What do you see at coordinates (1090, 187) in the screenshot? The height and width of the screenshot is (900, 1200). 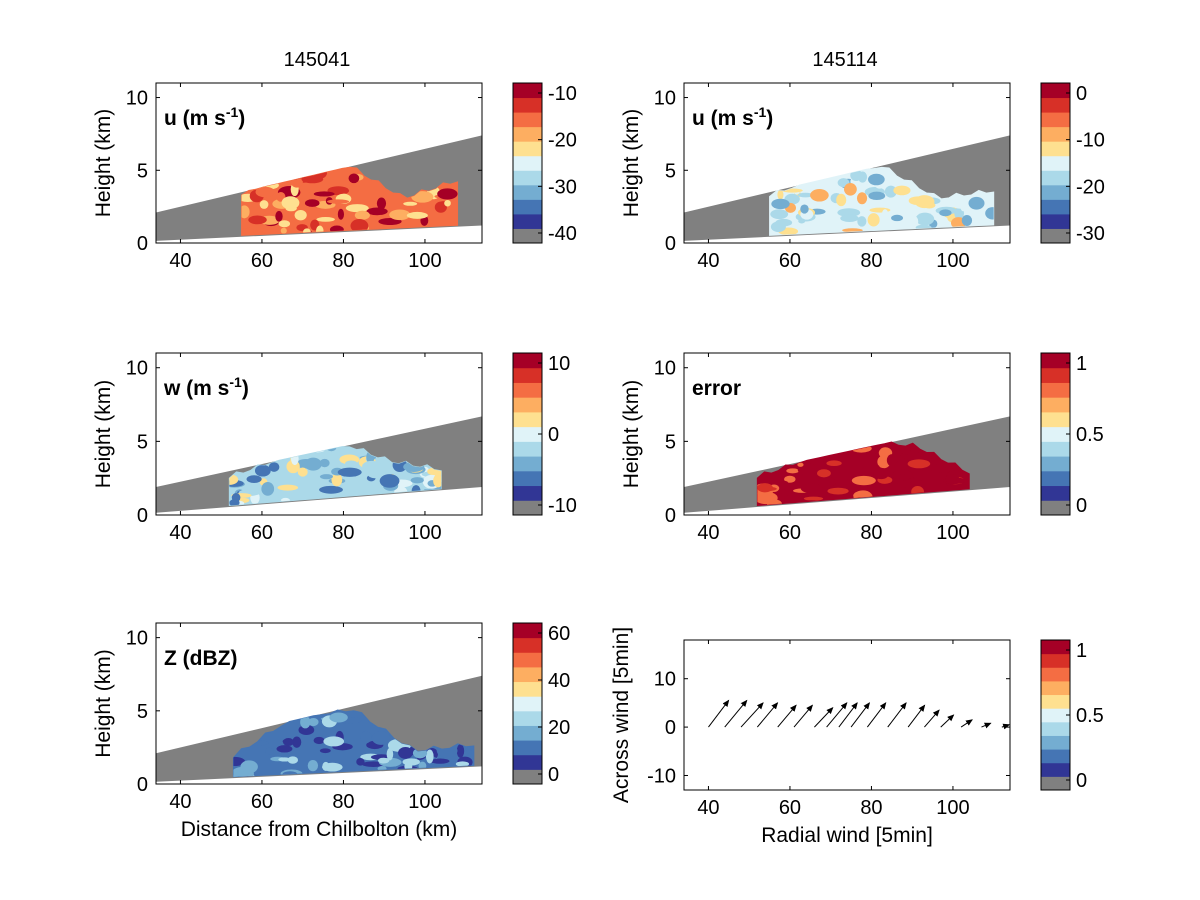 I see `colorbar-tick-label: -20` at bounding box center [1090, 187].